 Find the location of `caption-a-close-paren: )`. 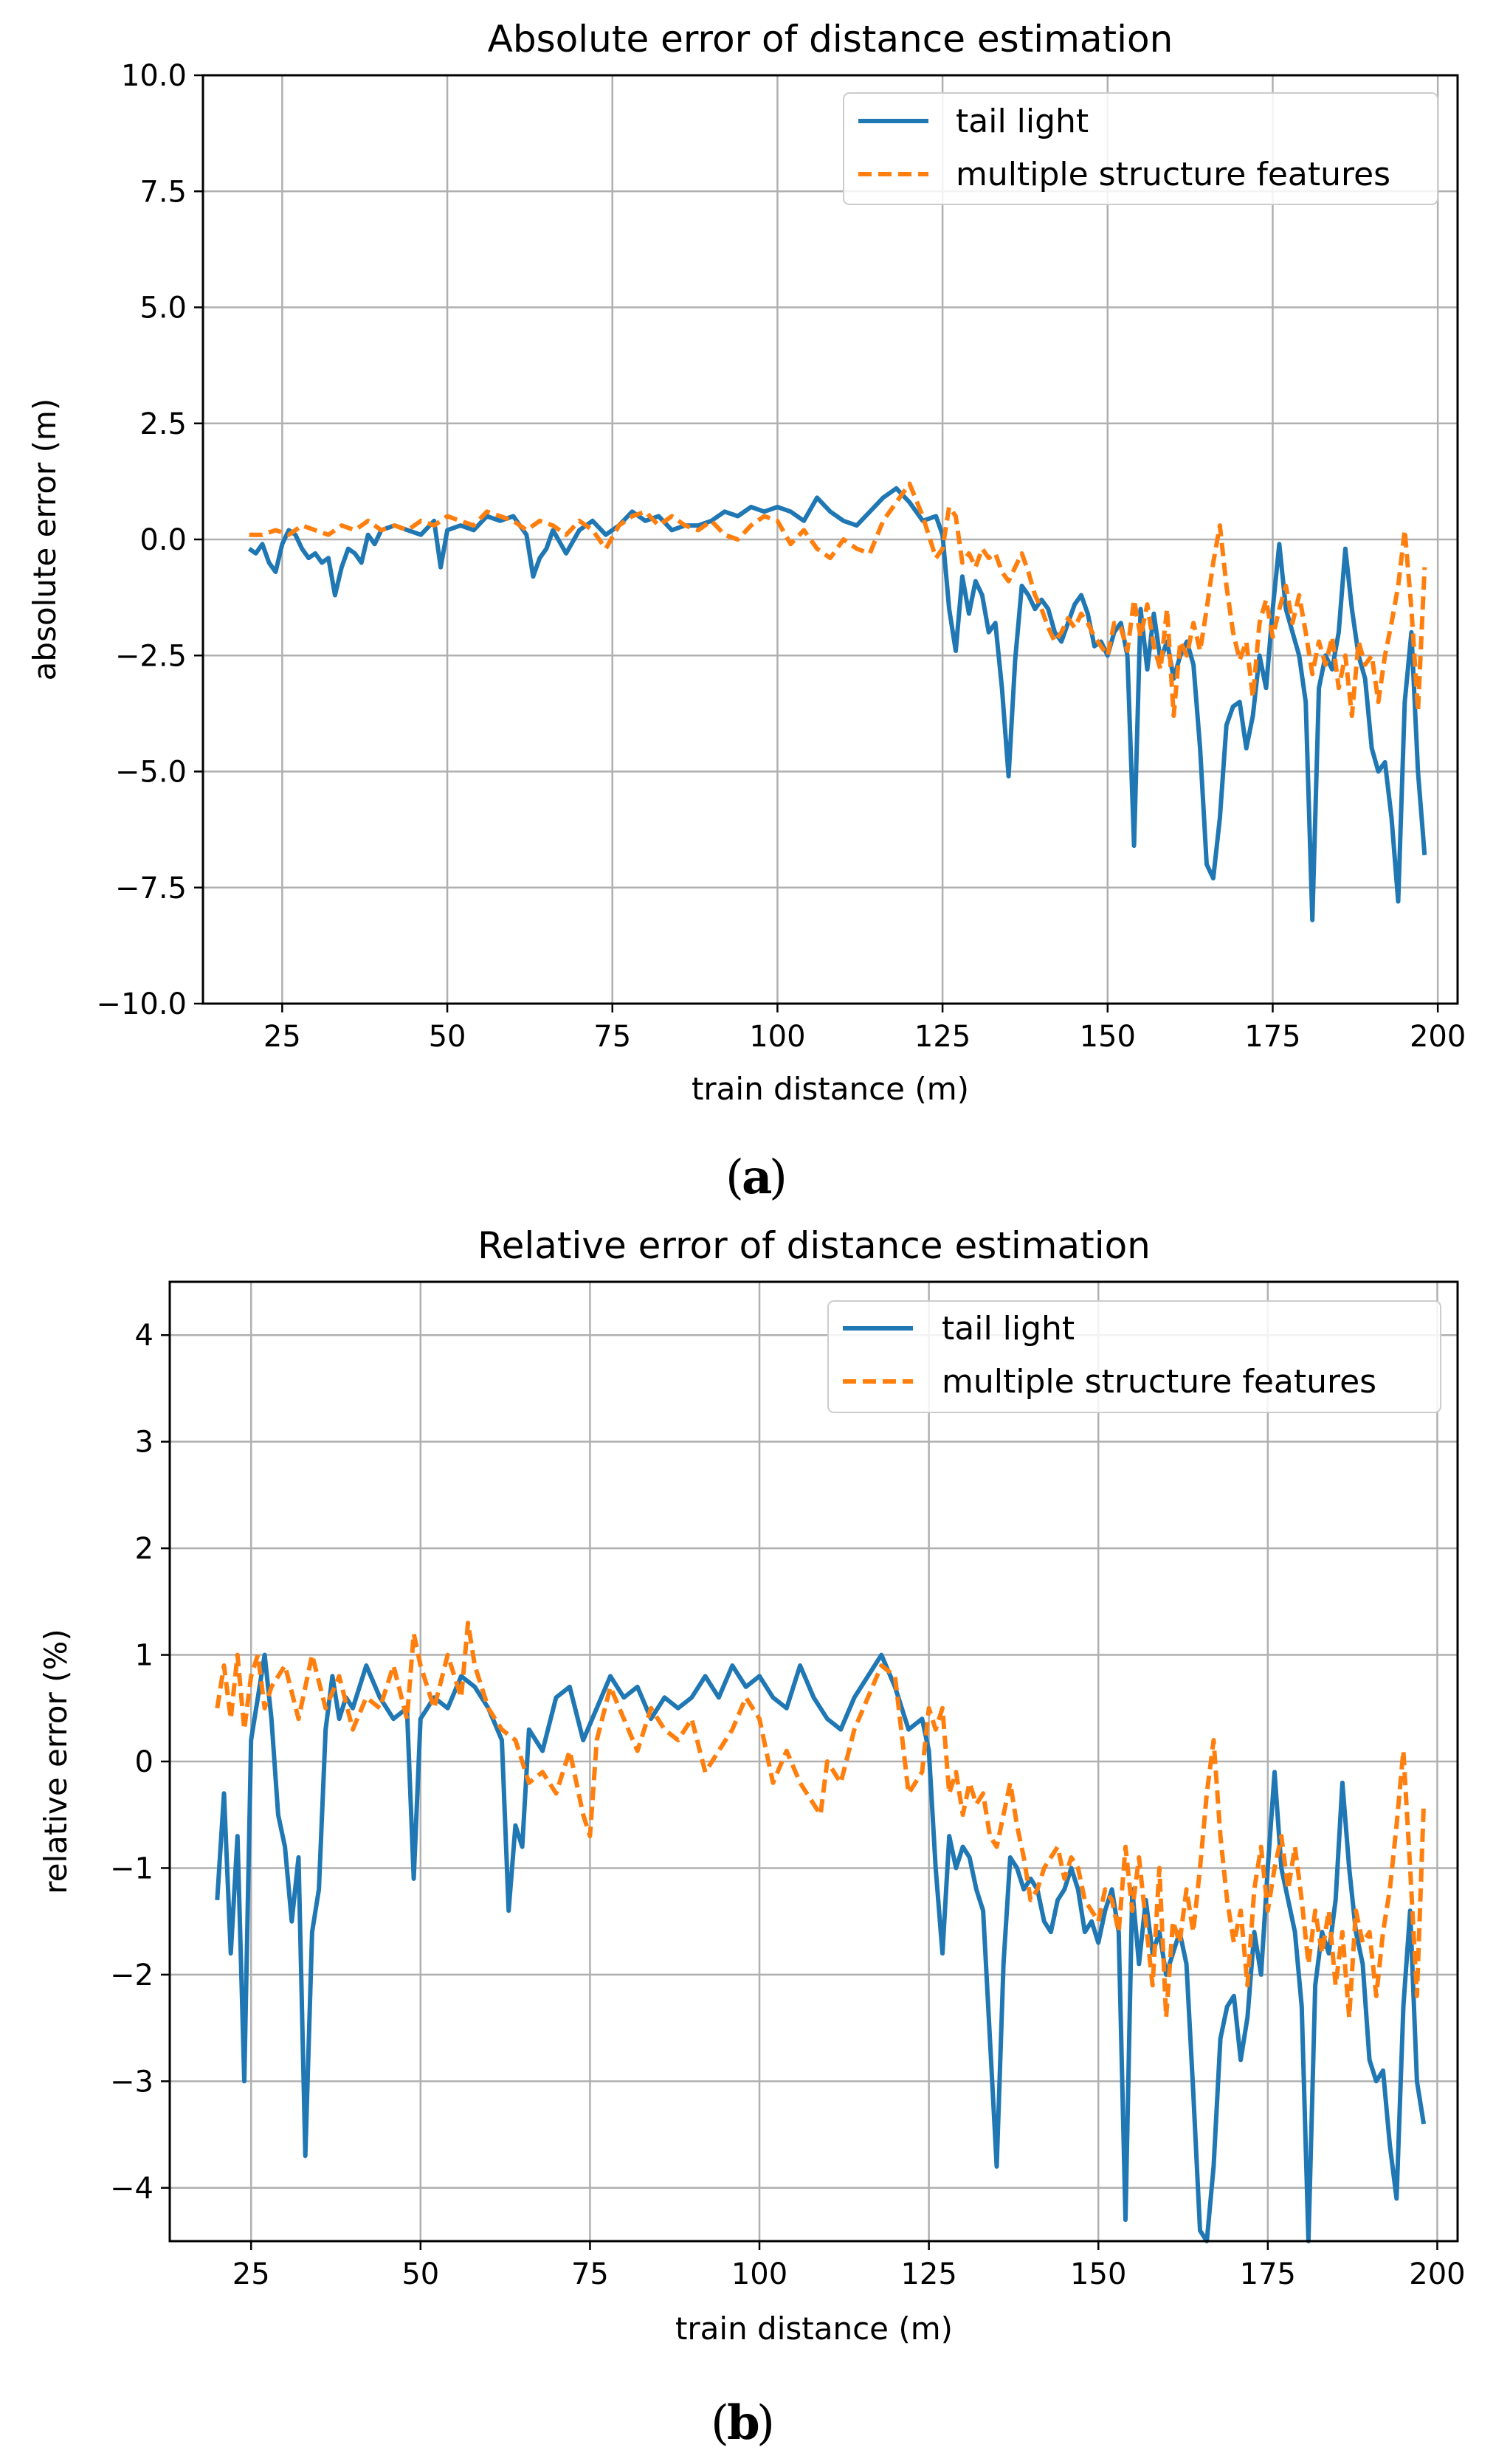

caption-a-close-paren: ) is located at coordinates (778, 1177).